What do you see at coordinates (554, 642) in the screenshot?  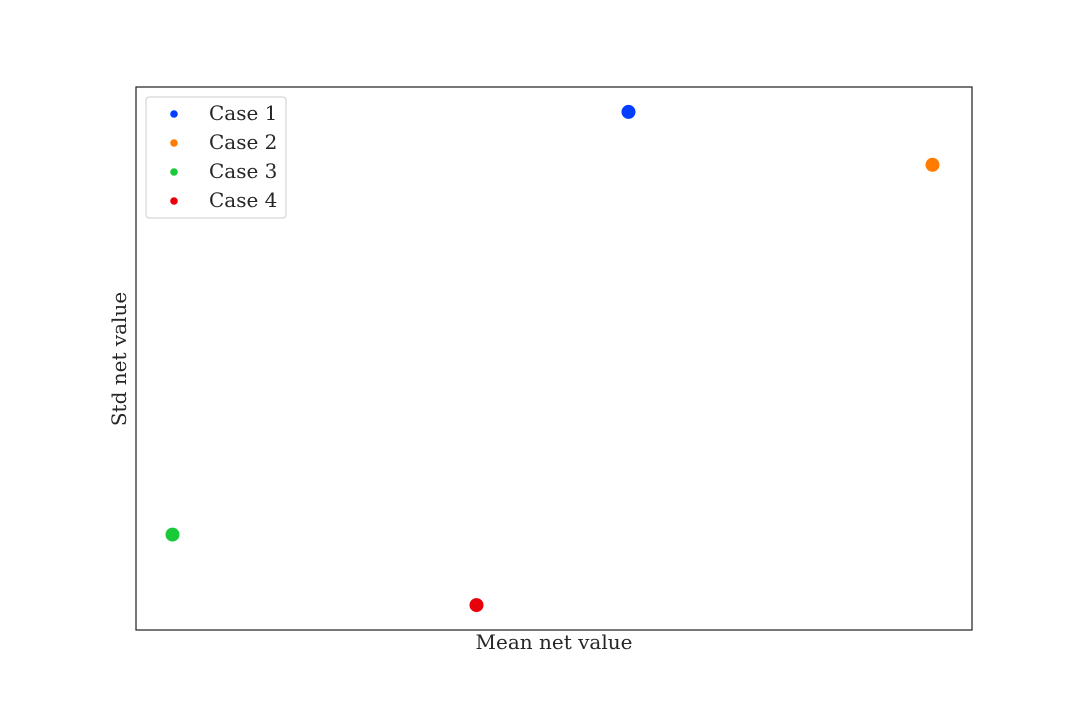 I see `x-axis-label: Mean net value` at bounding box center [554, 642].